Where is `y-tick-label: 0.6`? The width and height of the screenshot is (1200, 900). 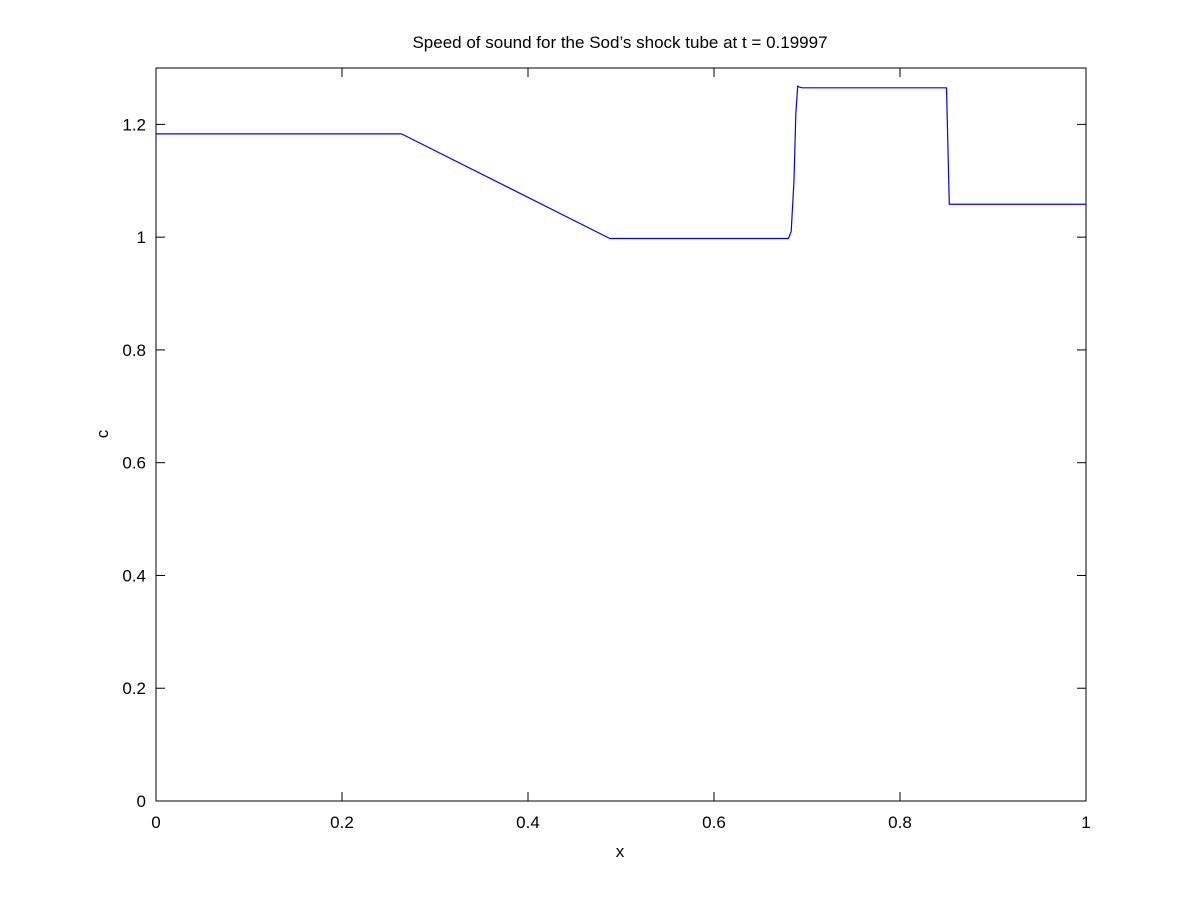
y-tick-label: 0.6 is located at coordinates (134, 463).